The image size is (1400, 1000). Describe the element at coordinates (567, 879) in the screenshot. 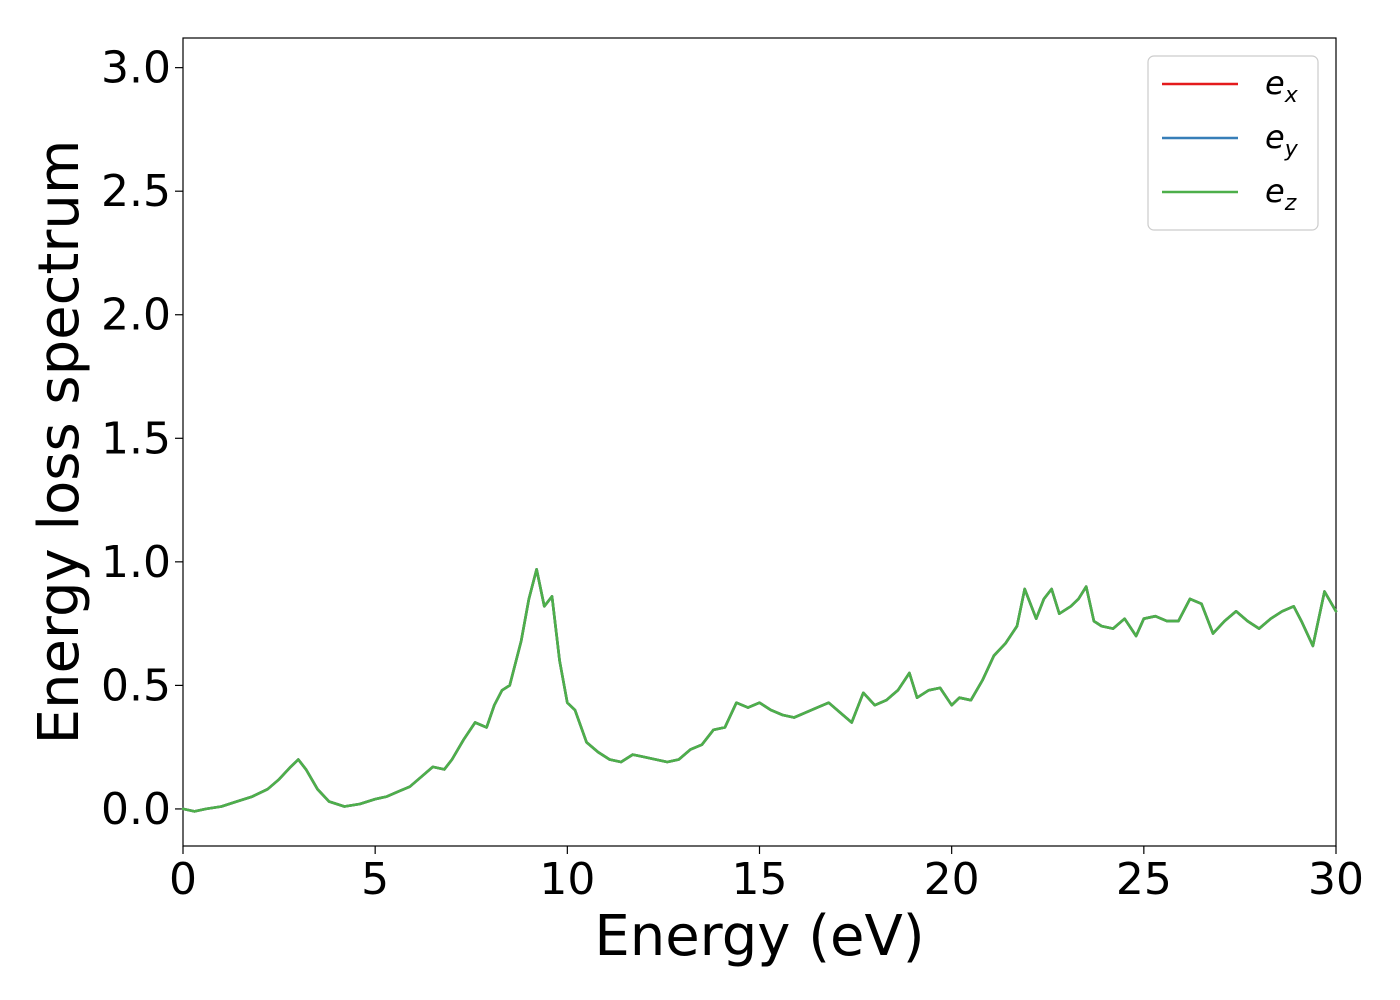

I see `x-tick-label: 10` at that location.